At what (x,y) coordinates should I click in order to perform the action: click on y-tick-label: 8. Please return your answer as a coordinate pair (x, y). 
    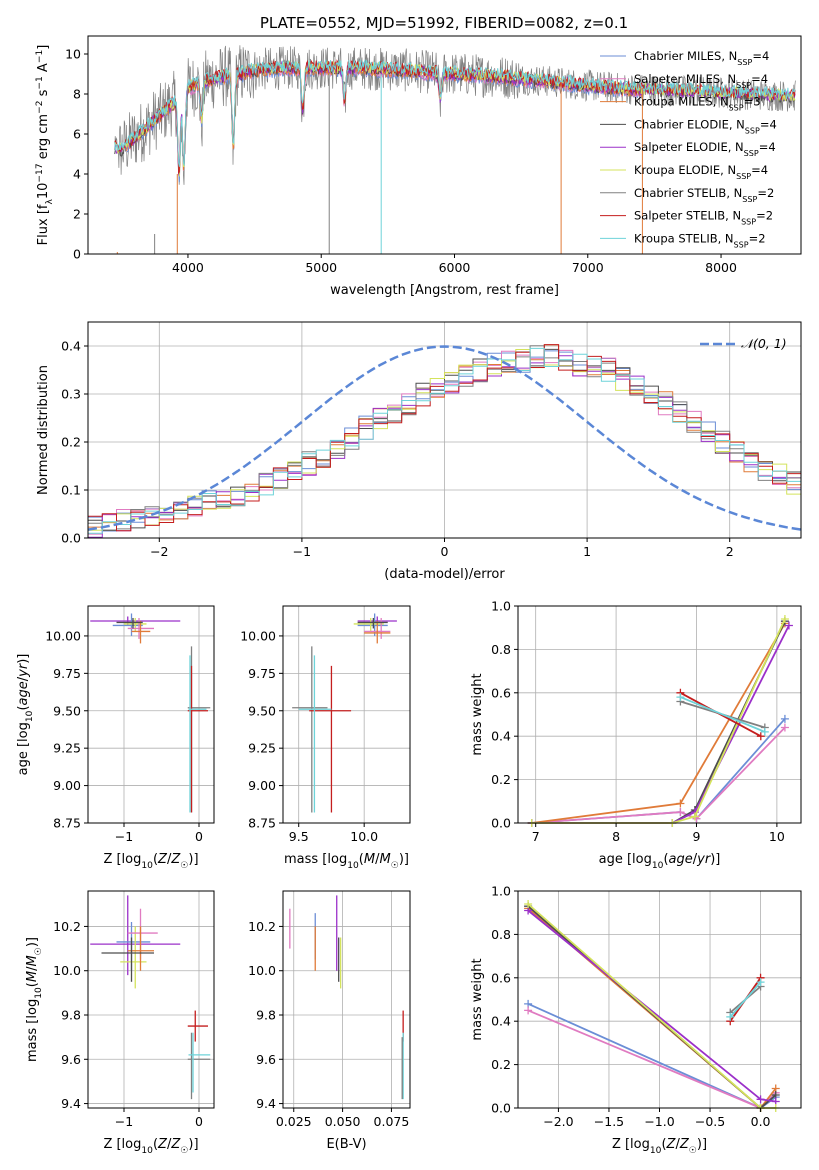
    Looking at the image, I should click on (77, 94).